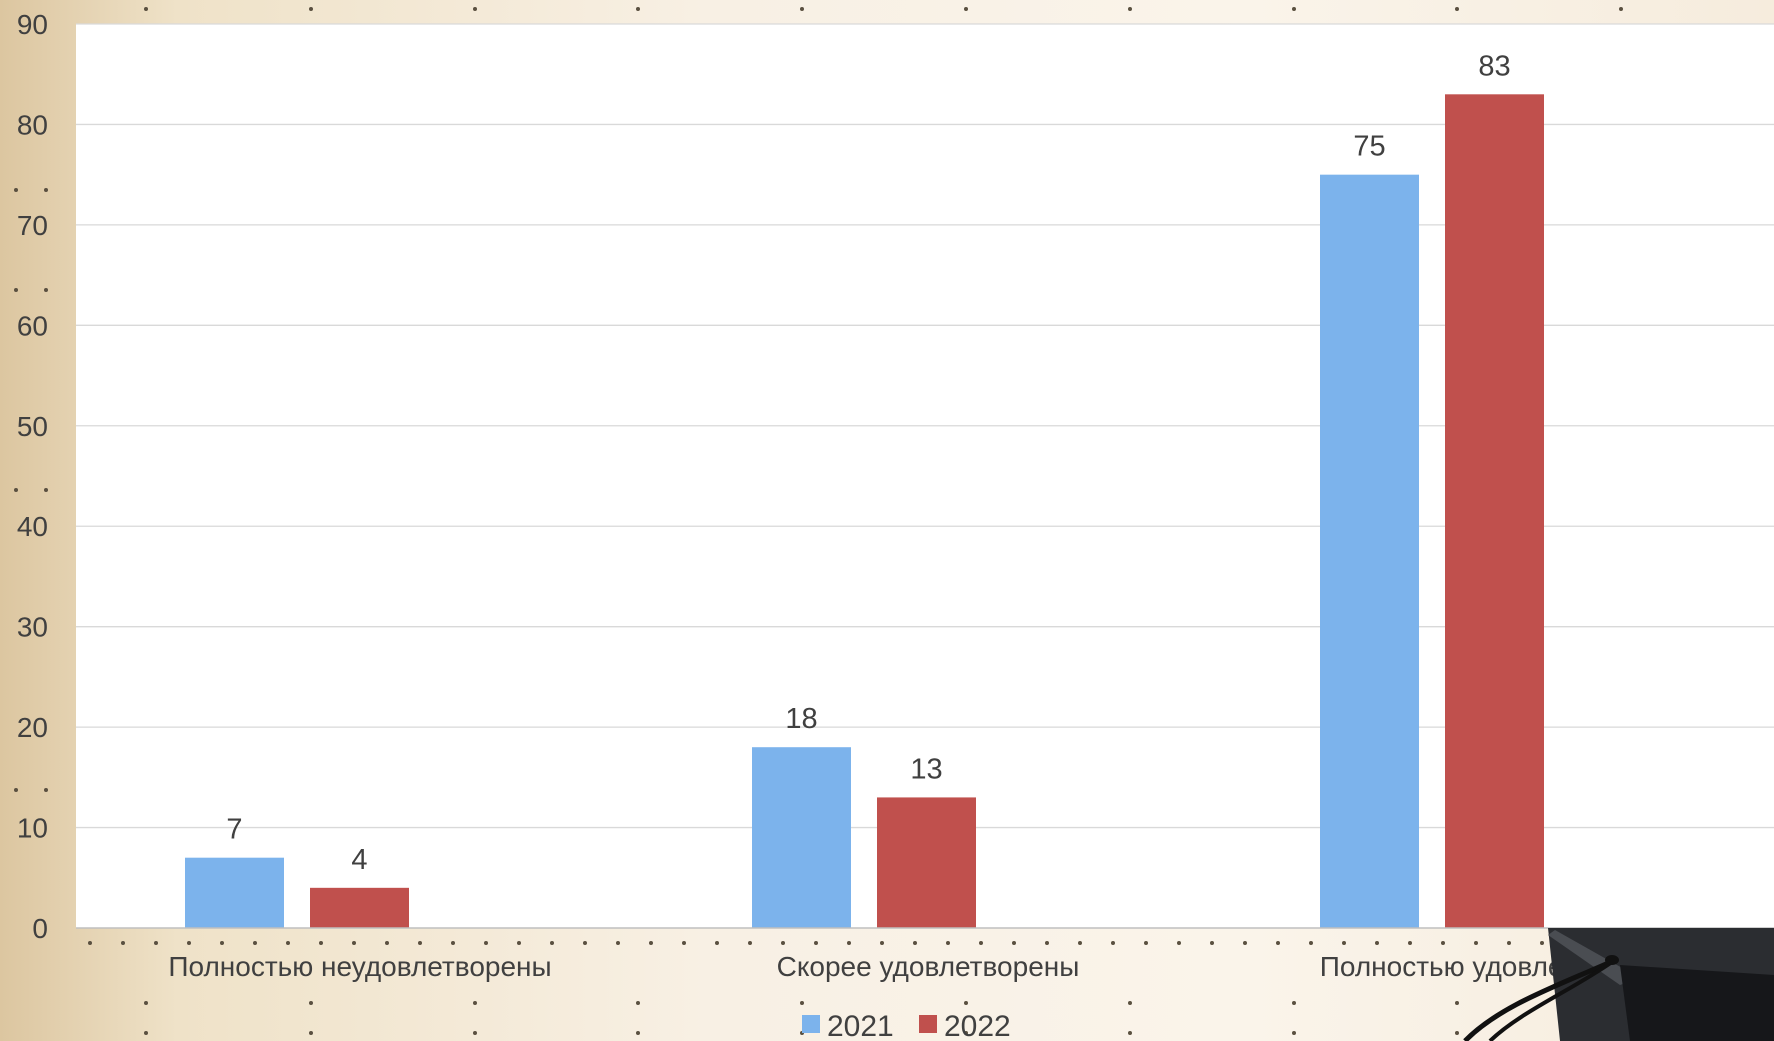  What do you see at coordinates (32, 426) in the screenshot?
I see `y-tick-label: 50` at bounding box center [32, 426].